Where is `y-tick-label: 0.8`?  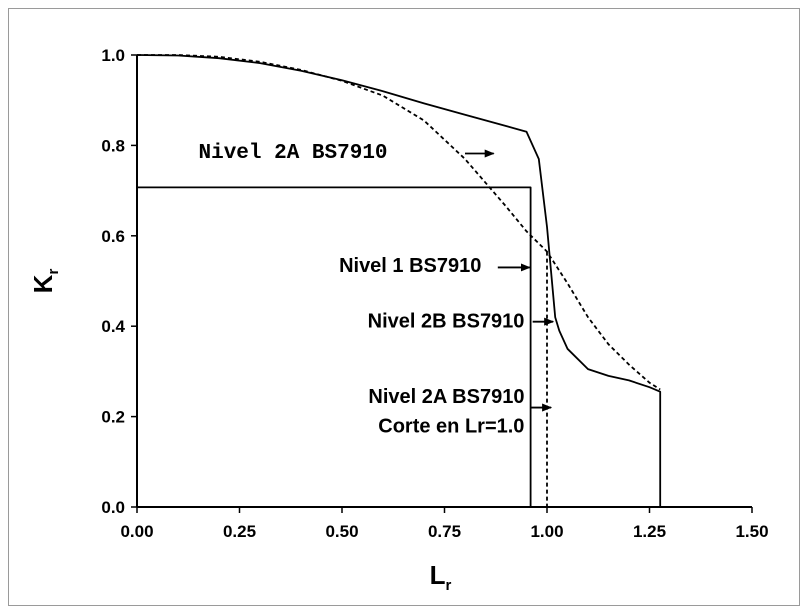
y-tick-label: 0.8 is located at coordinates (113, 145).